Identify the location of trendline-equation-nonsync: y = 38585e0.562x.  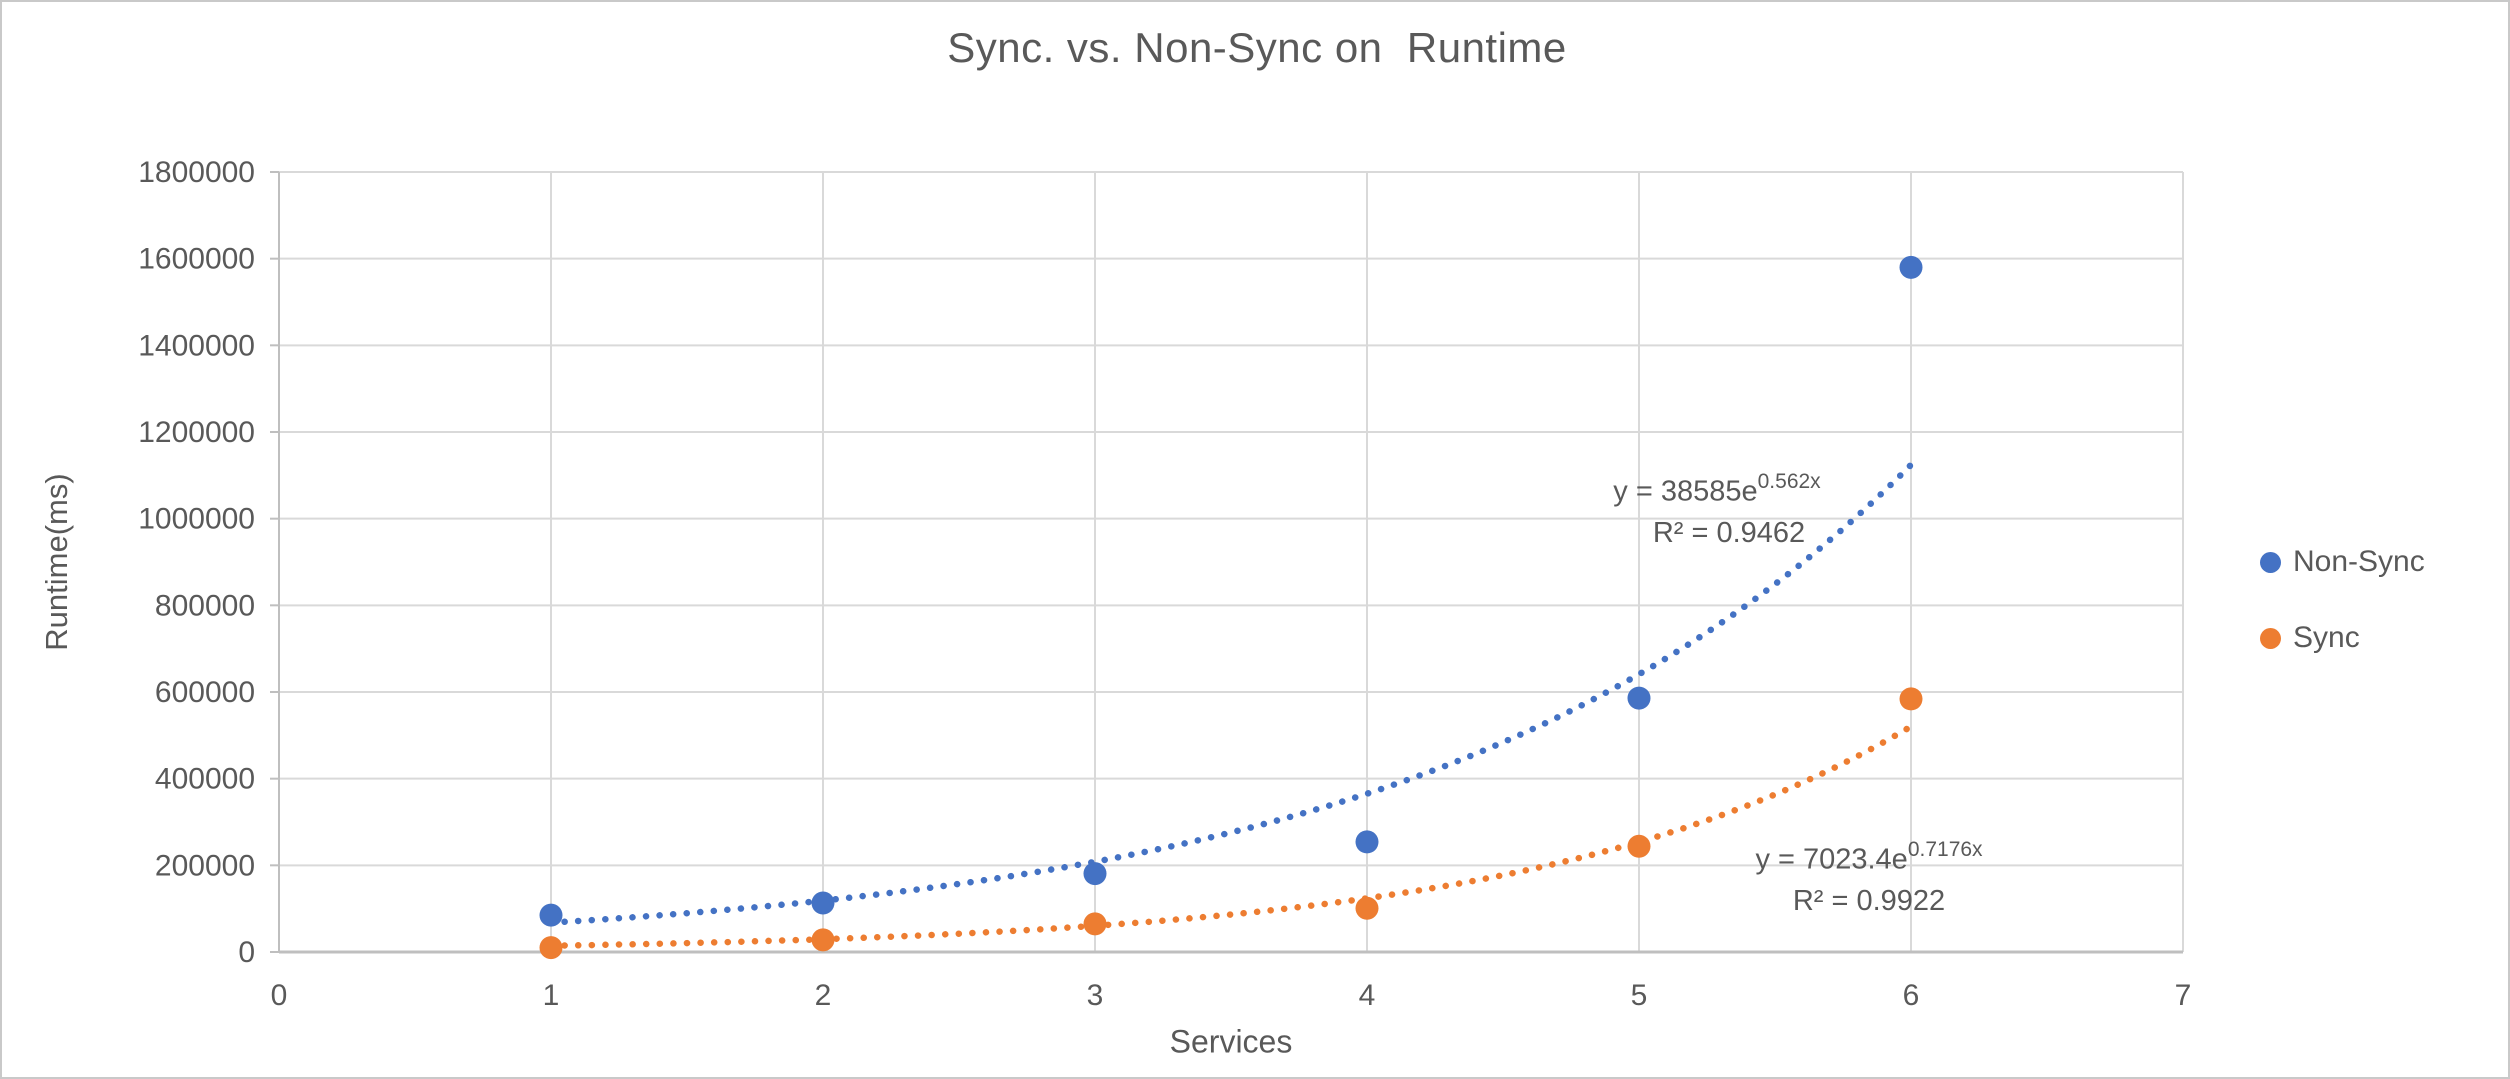
(1717, 489).